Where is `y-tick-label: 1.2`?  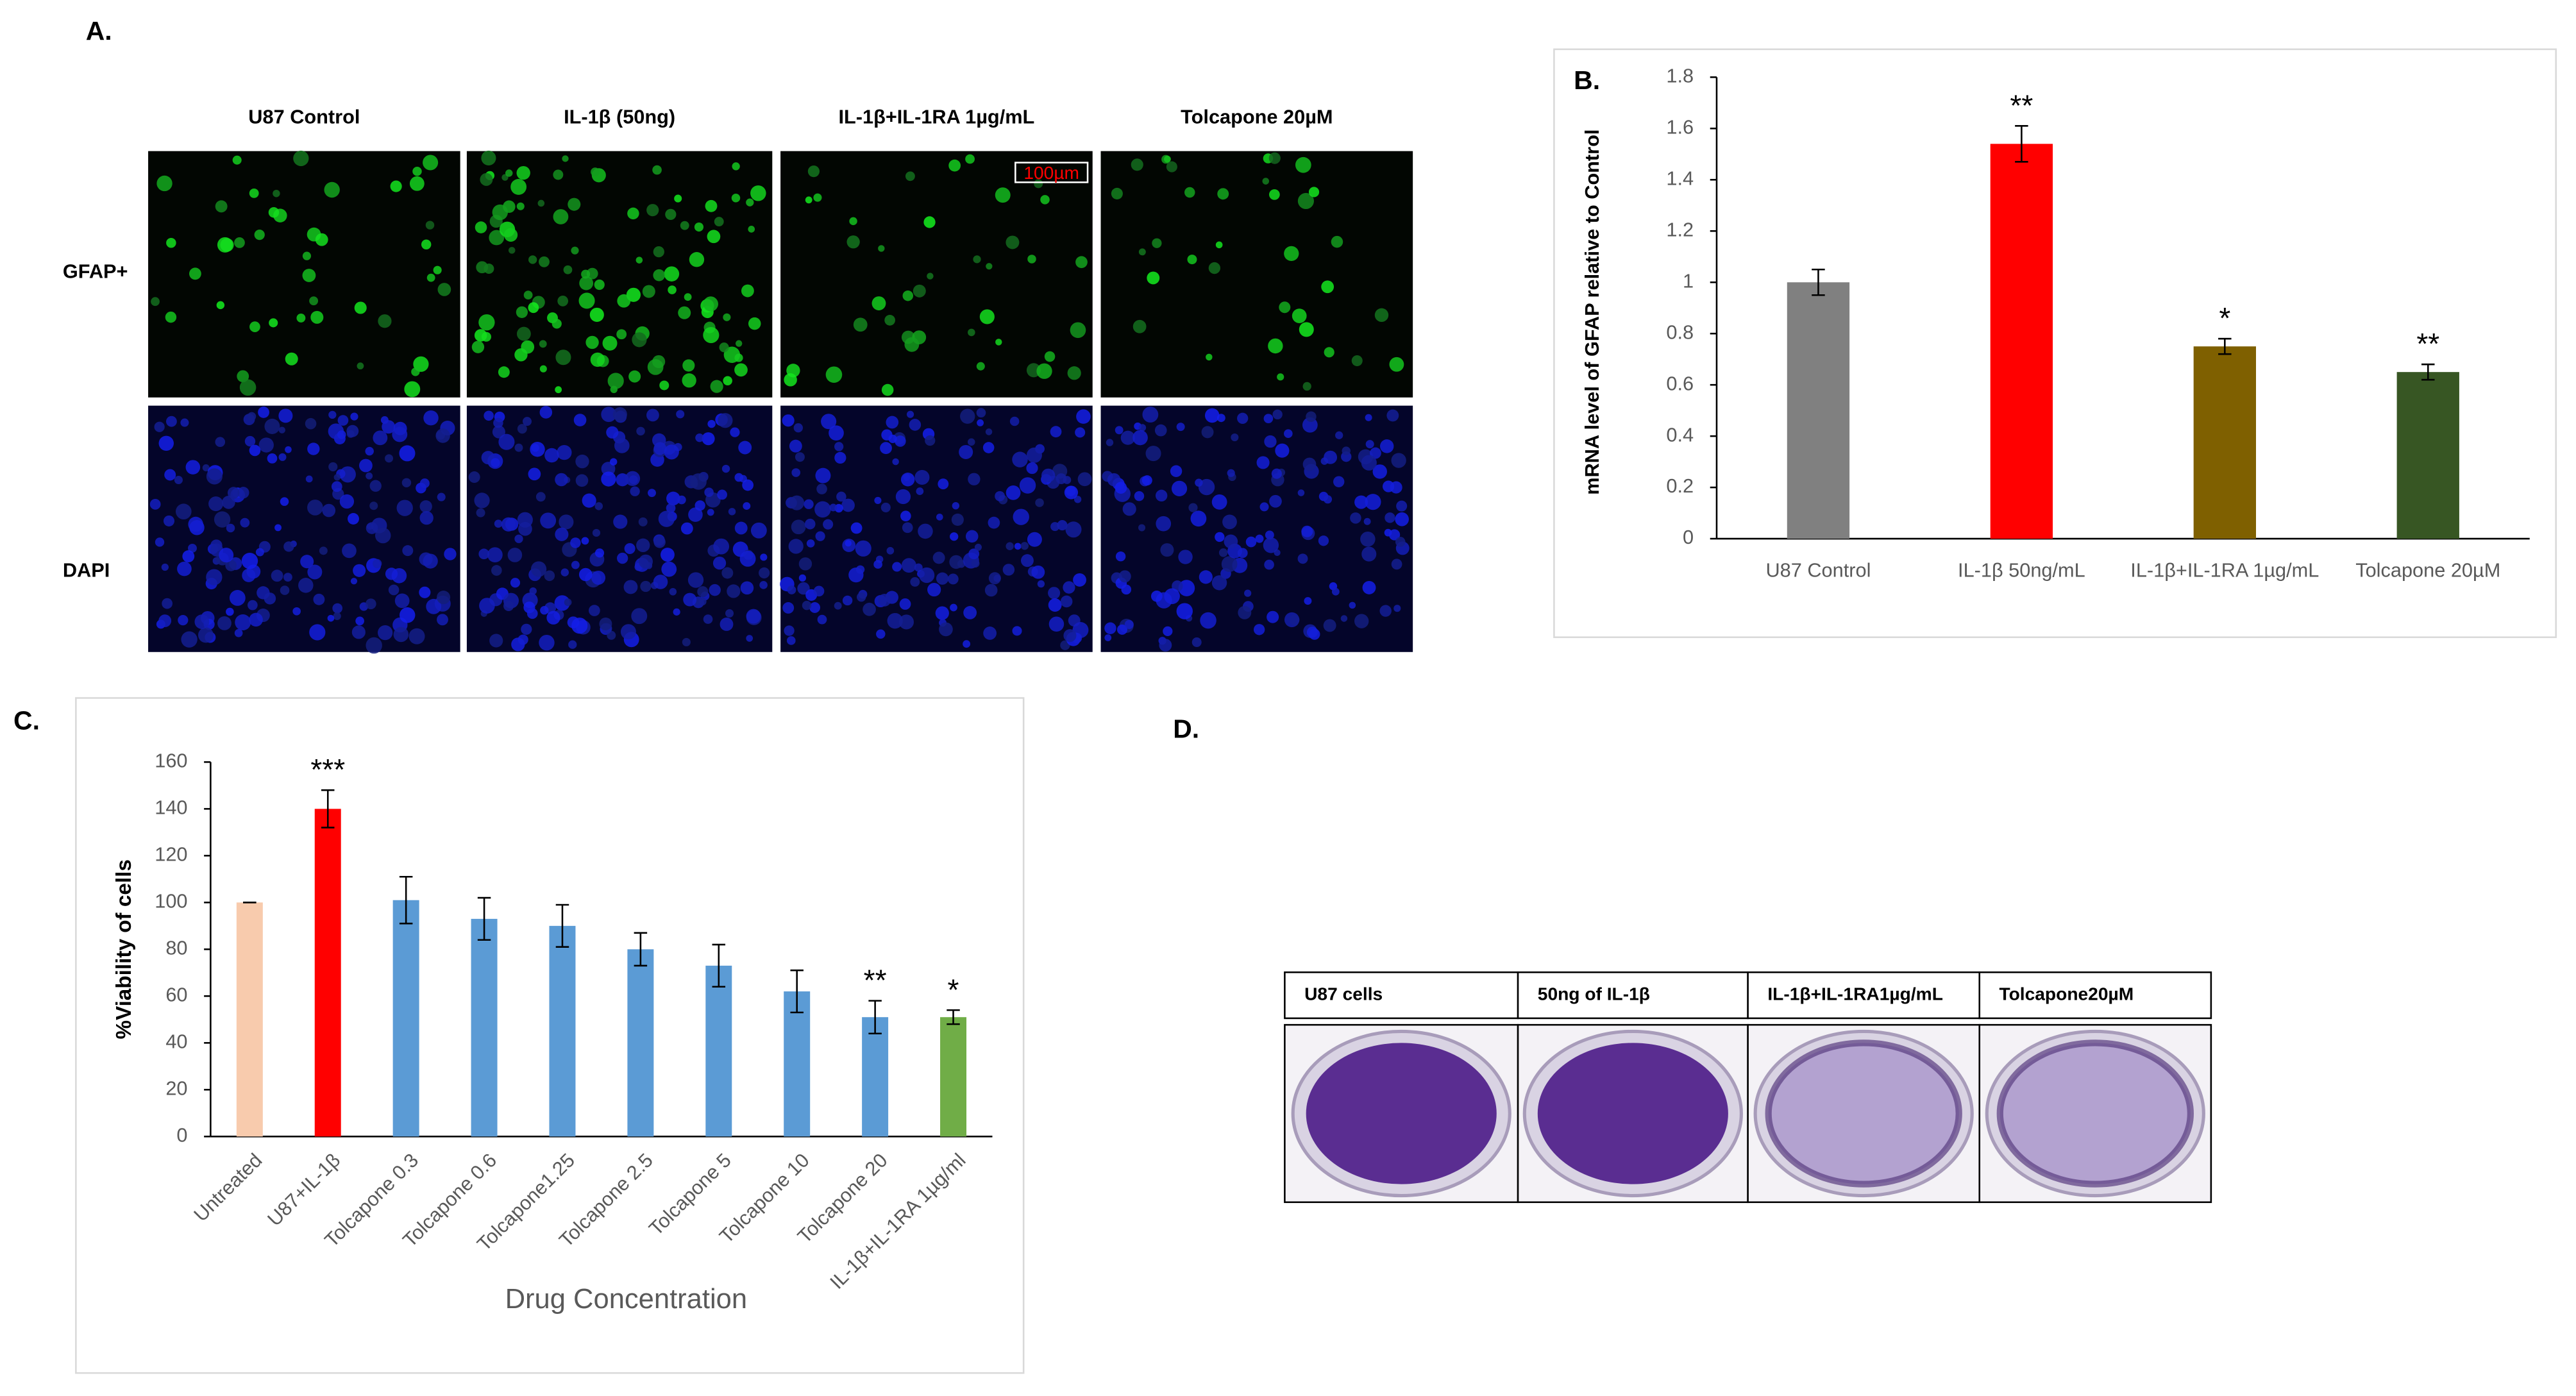
y-tick-label: 1.2 is located at coordinates (1680, 229).